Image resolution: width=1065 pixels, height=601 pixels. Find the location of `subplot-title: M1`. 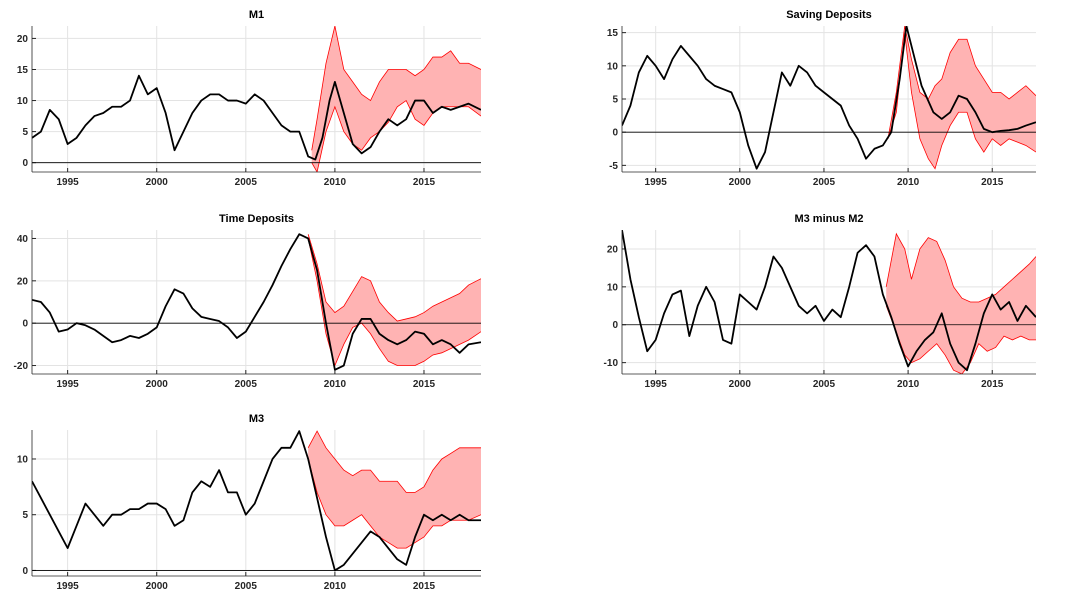

subplot-title: M1 is located at coordinates (256, 15).